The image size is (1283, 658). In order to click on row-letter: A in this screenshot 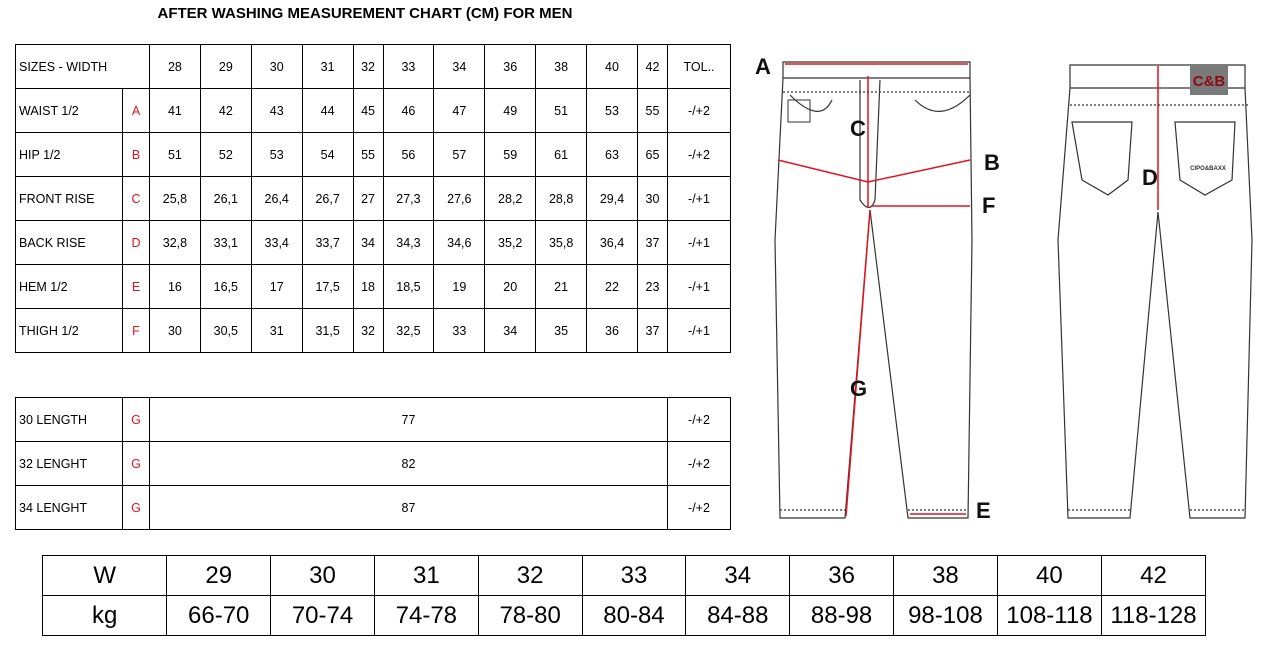, I will do `click(136, 110)`.